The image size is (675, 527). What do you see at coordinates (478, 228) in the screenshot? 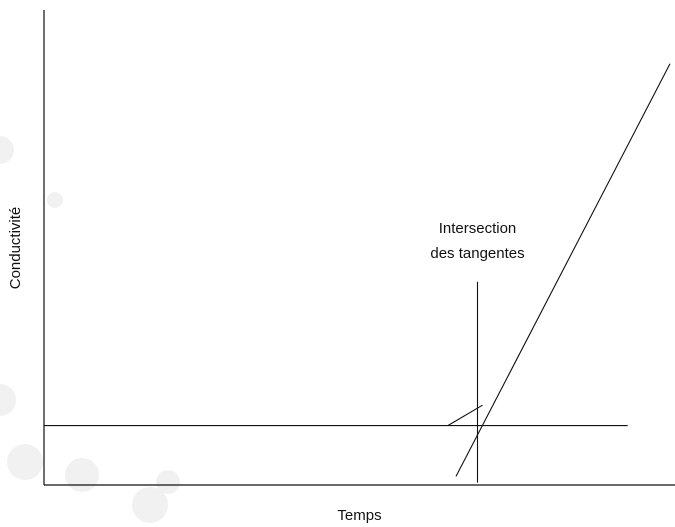
I see `annotation-line-1: Intersection` at bounding box center [478, 228].